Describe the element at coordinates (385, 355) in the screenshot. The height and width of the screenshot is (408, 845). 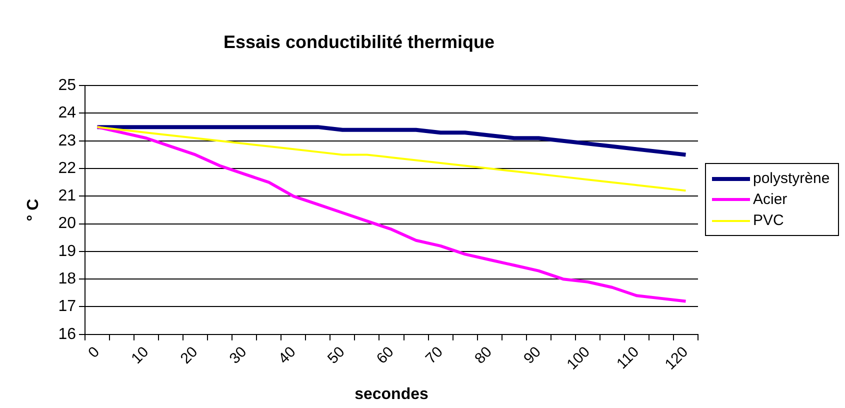
I see `x-tick-label: 60` at that location.